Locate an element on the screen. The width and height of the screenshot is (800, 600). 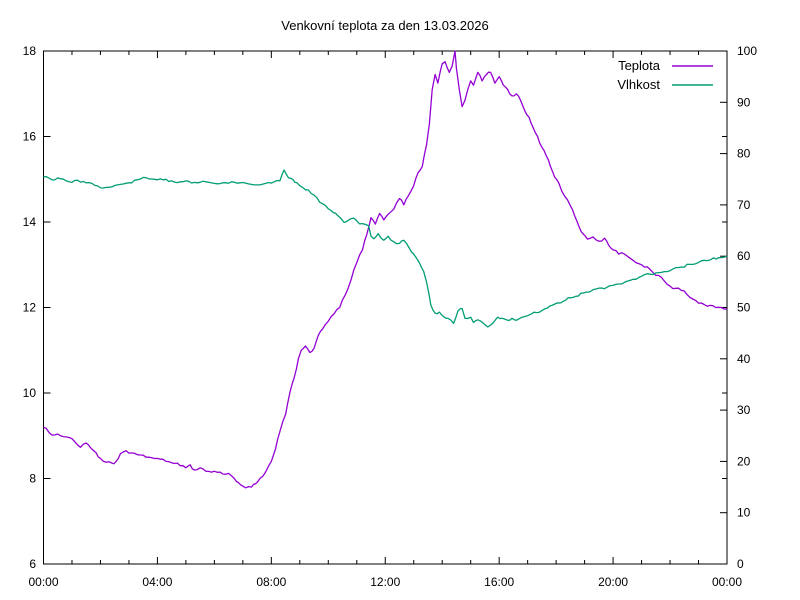
y-right-tick-label: 100 is located at coordinates (747, 51).